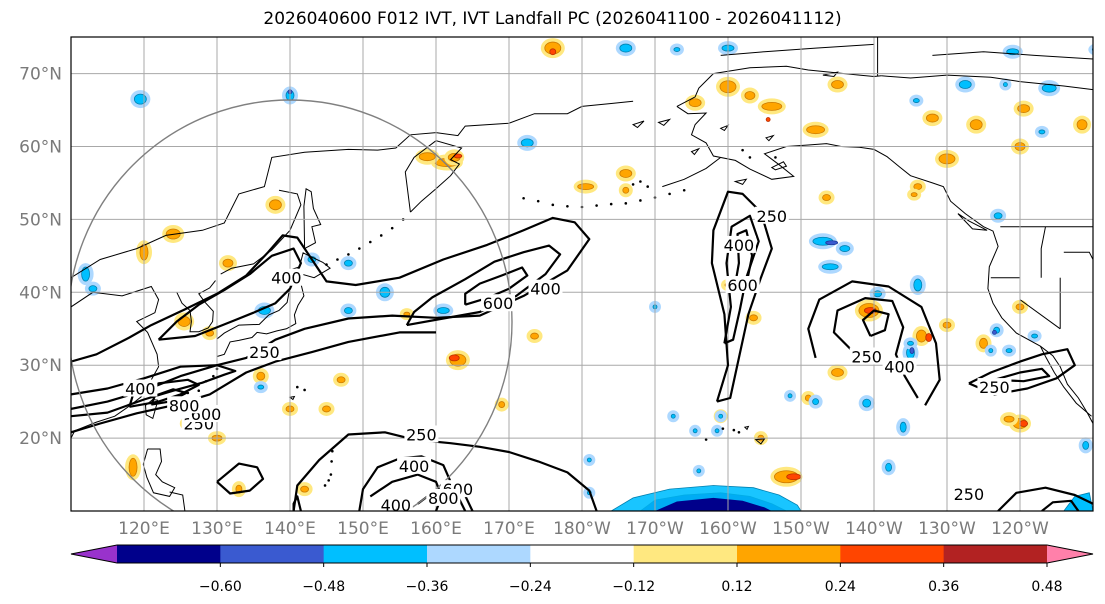  I want to click on ivt-contour, so click(169, 397).